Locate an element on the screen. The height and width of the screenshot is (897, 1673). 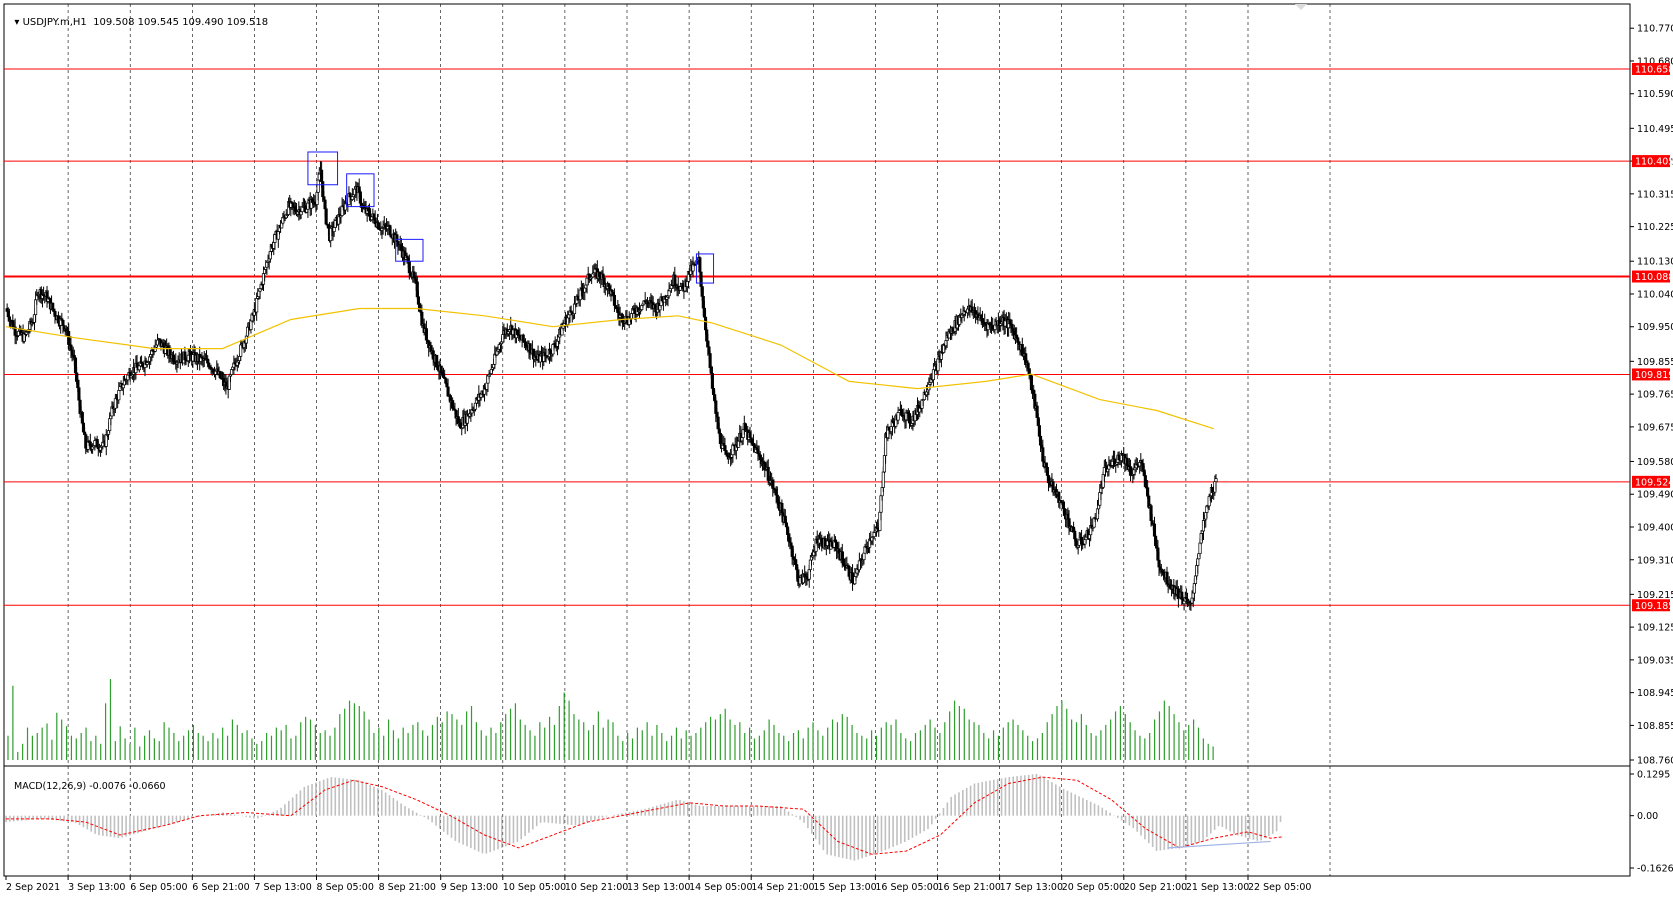
level-price-label: 110.658 is located at coordinates (1654, 69).